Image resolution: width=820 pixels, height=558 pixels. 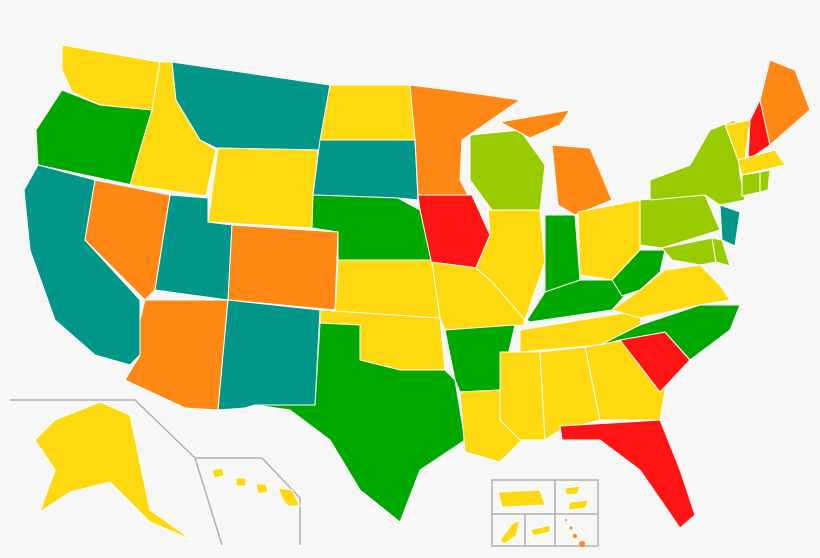 I want to click on state-sd, so click(x=365, y=170).